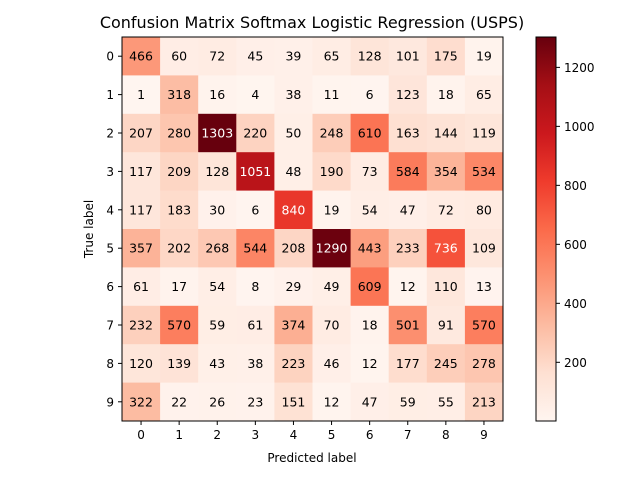 The width and height of the screenshot is (640, 480). I want to click on cell-value-label: 233, so click(408, 248).